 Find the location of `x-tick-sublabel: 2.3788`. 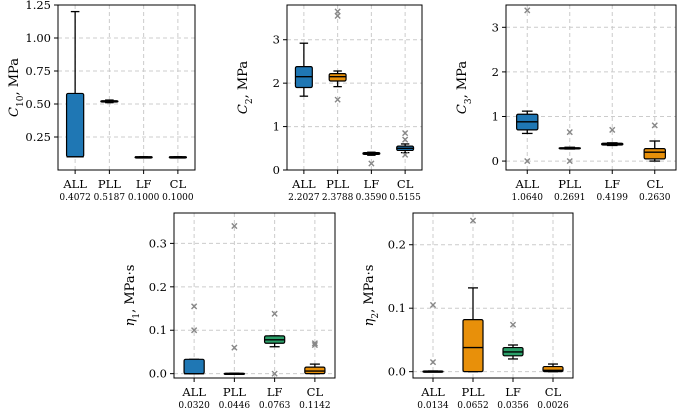

x-tick-sublabel: 2.3788 is located at coordinates (338, 198).